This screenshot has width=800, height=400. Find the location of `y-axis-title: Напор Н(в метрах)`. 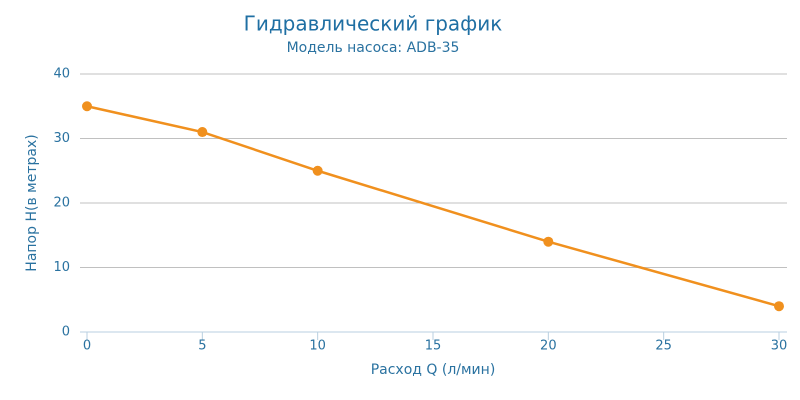

y-axis-title: Напор Н(в метрах) is located at coordinates (32, 202).